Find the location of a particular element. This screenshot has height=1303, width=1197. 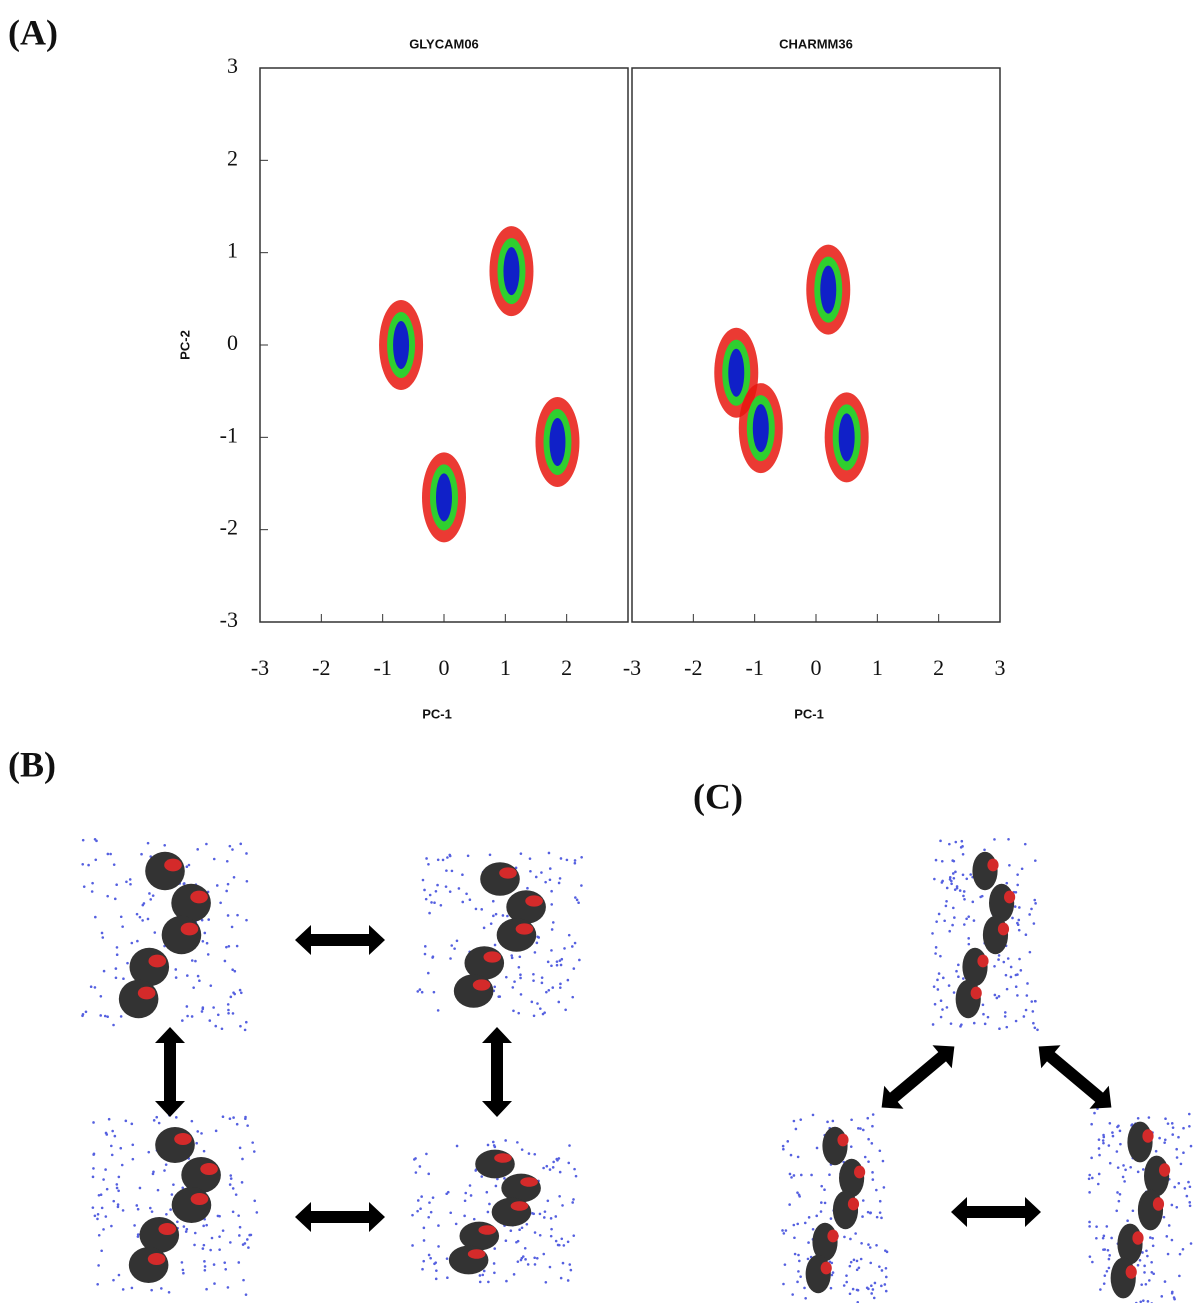

y-tick-label: 2 is located at coordinates (232, 157).